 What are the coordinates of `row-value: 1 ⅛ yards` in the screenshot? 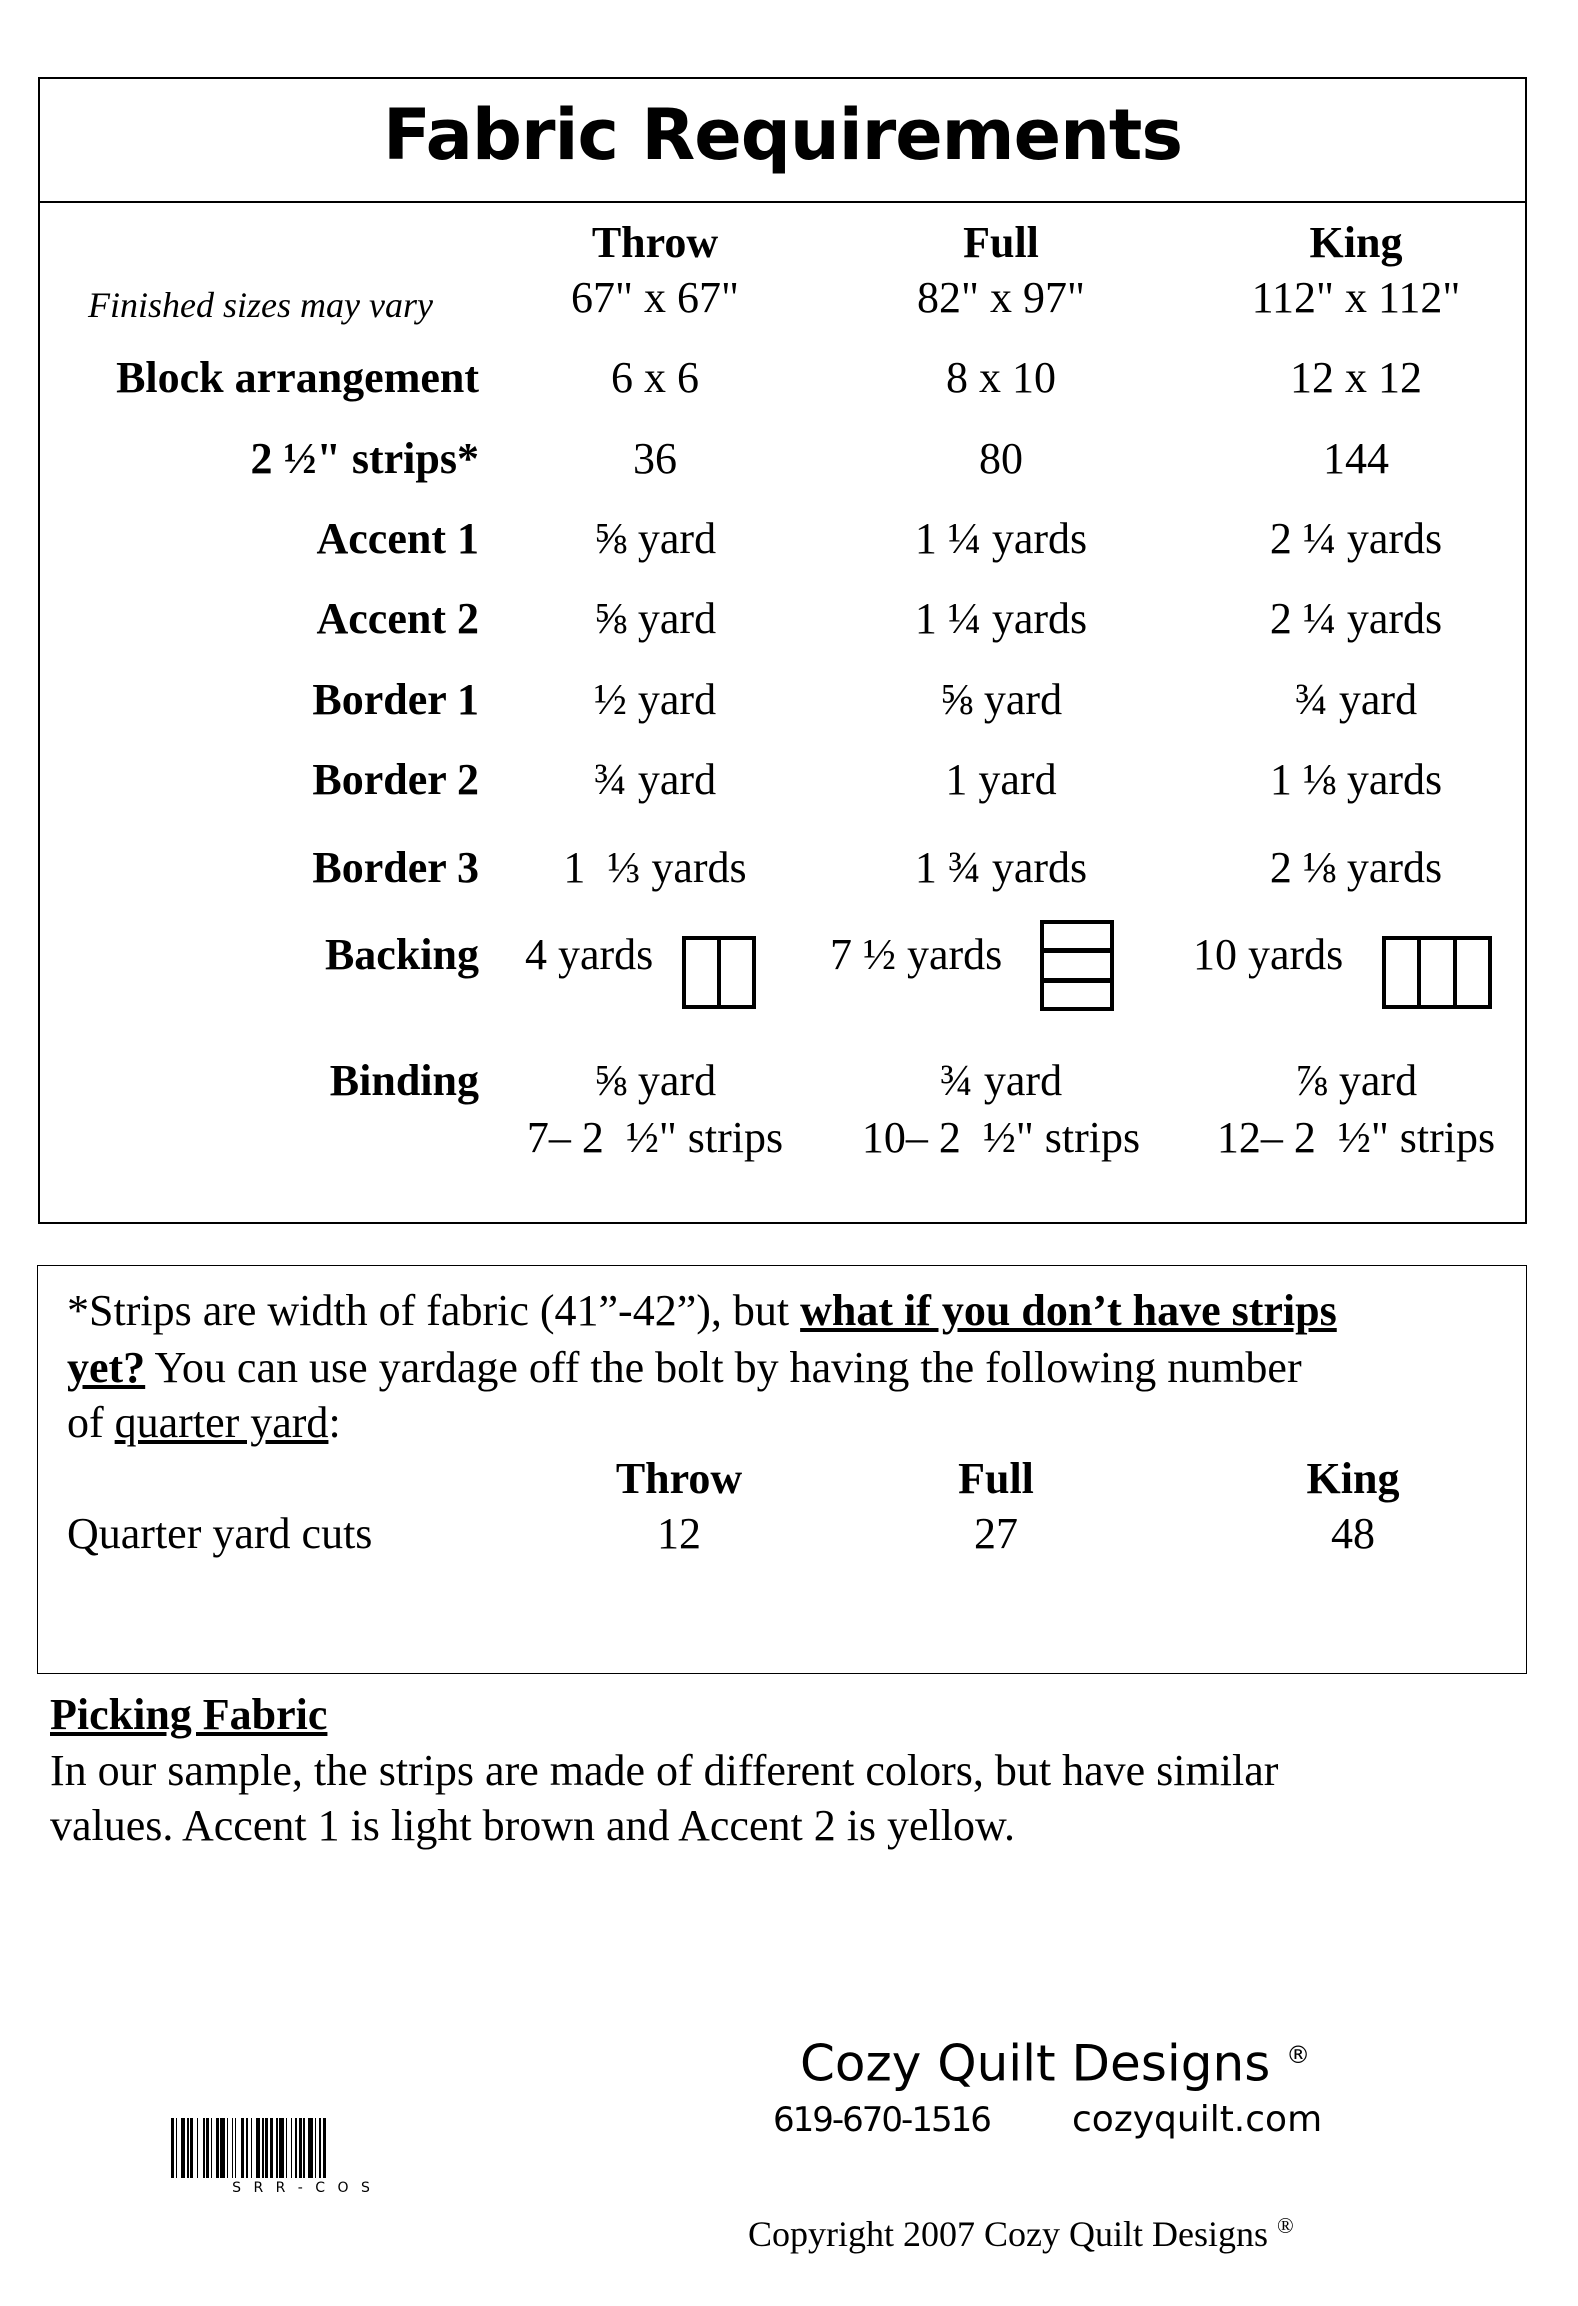 It's located at (1356, 779).